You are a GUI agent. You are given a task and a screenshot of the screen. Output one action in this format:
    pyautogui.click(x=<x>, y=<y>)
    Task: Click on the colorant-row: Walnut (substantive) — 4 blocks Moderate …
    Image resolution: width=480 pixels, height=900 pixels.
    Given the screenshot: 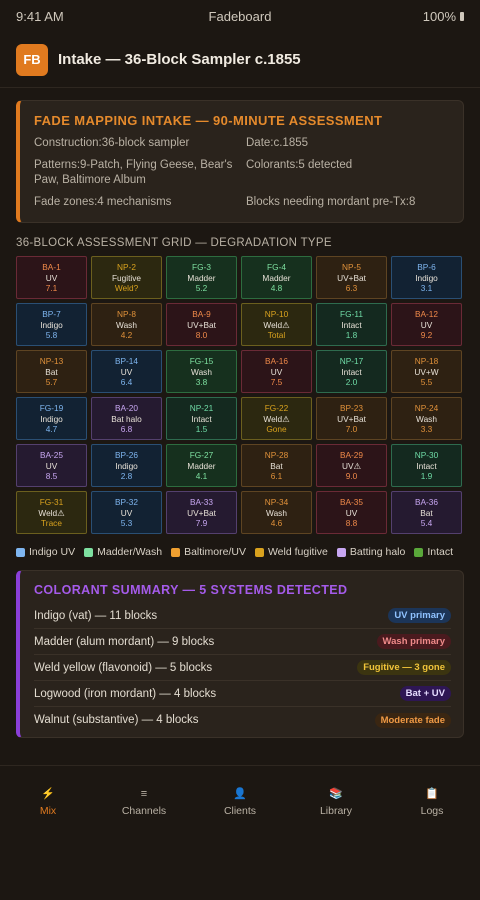 What is the action you would take?
    pyautogui.click(x=242, y=720)
    